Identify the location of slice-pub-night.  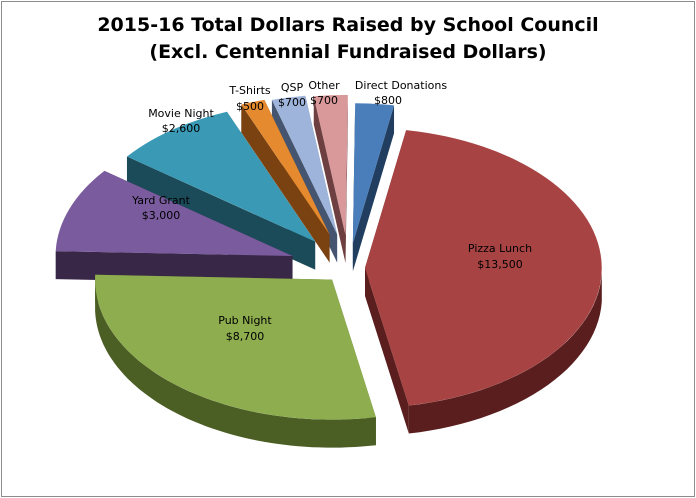
(235, 361).